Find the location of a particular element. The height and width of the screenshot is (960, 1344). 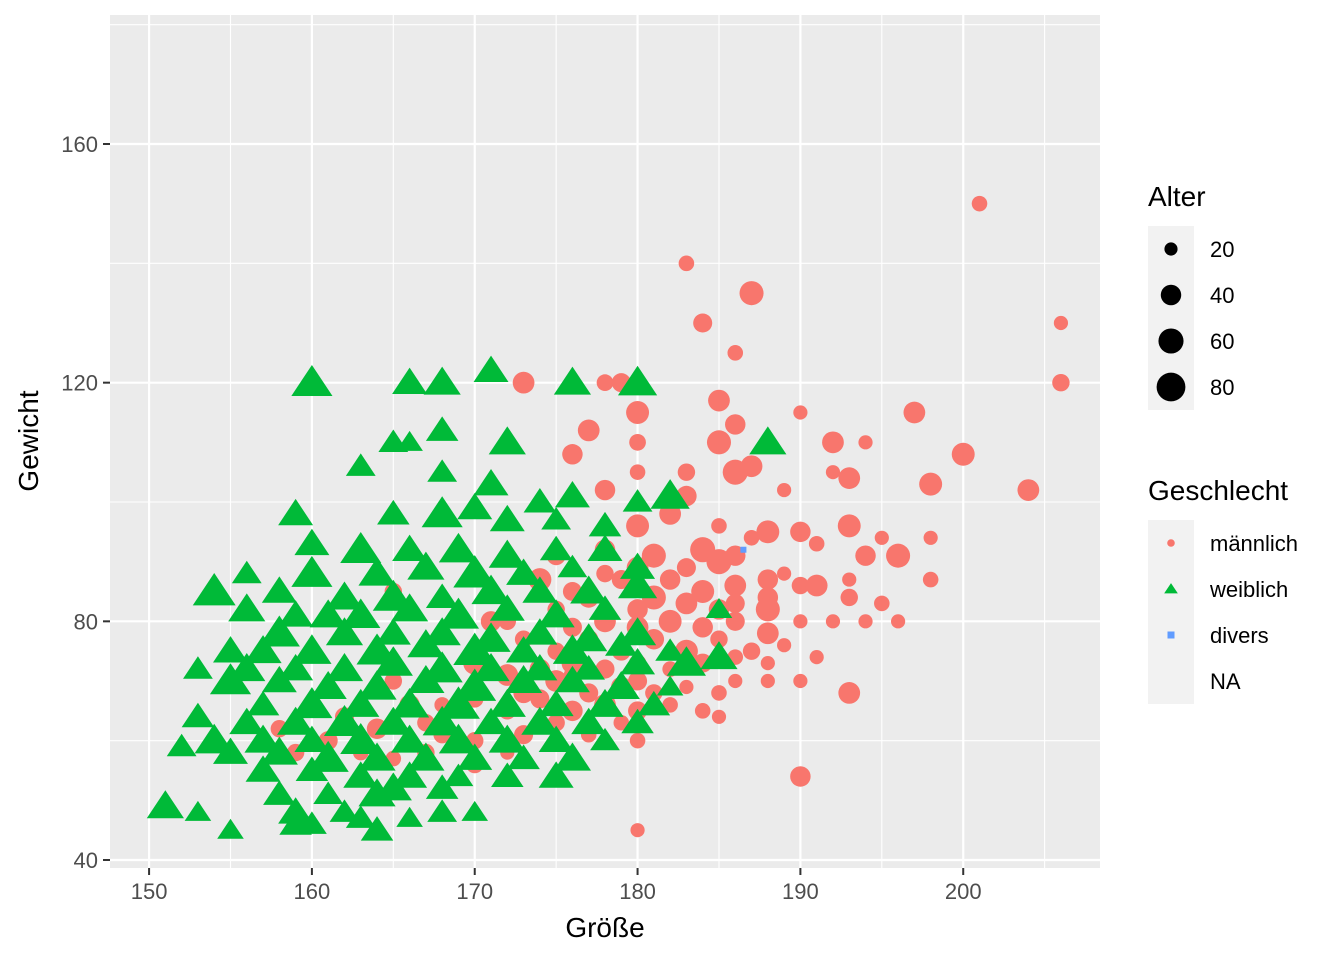

x-tick-label: 160 is located at coordinates (312, 891).